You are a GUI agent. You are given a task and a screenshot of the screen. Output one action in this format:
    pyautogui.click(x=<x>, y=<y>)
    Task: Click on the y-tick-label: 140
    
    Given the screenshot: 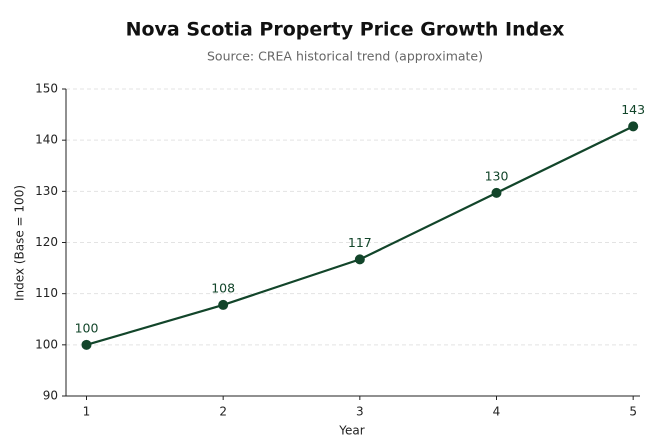 What is the action you would take?
    pyautogui.click(x=46, y=140)
    